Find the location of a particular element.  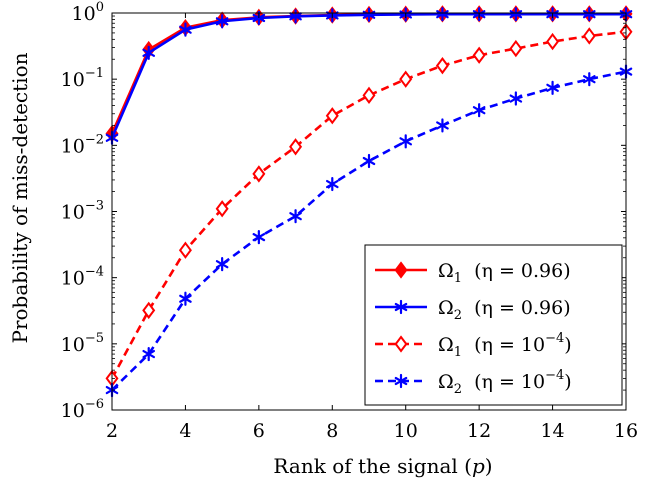

y-tick-label: 10⁻³ is located at coordinates (82, 211).